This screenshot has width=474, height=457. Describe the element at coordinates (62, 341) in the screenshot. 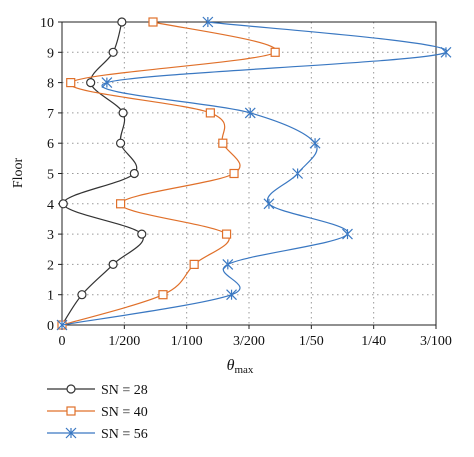

I see `x-tick-label: 0` at that location.